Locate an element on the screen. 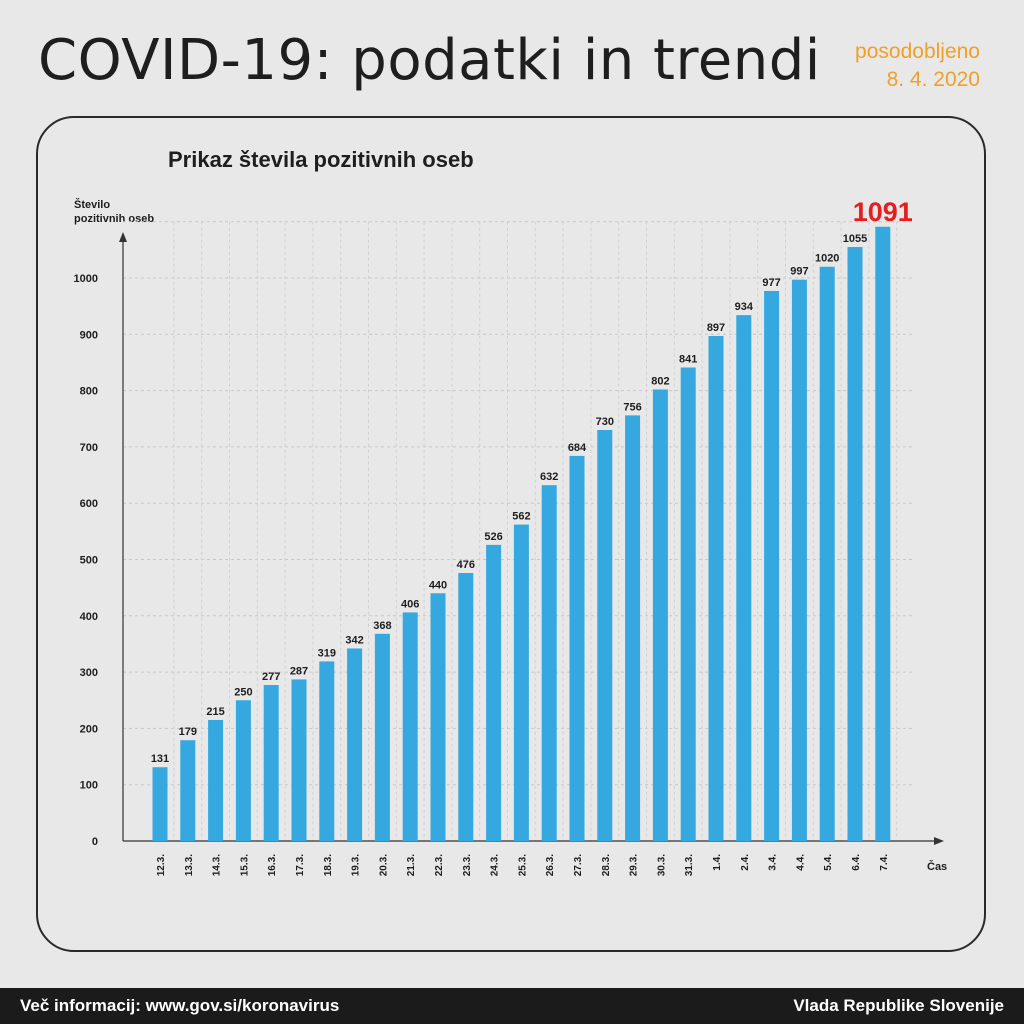 Image resolution: width=1024 pixels, height=1024 pixels. x-tick-label: 14.3. is located at coordinates (217, 865).